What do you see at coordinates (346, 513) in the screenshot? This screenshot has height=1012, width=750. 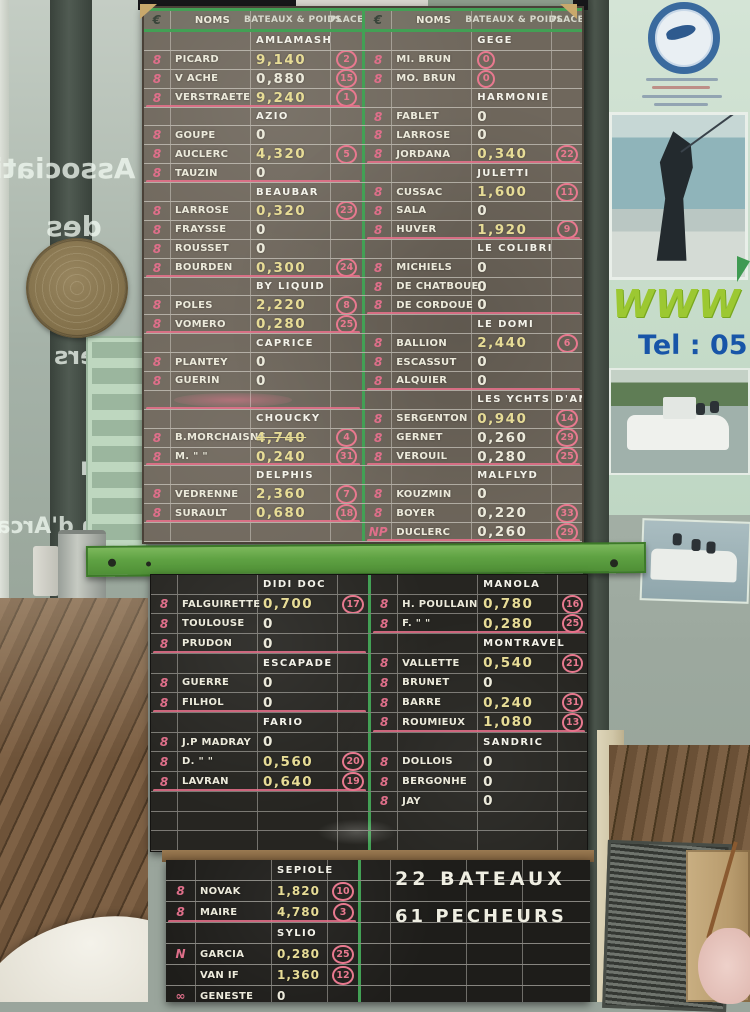 I see `place-badge: 18` at bounding box center [346, 513].